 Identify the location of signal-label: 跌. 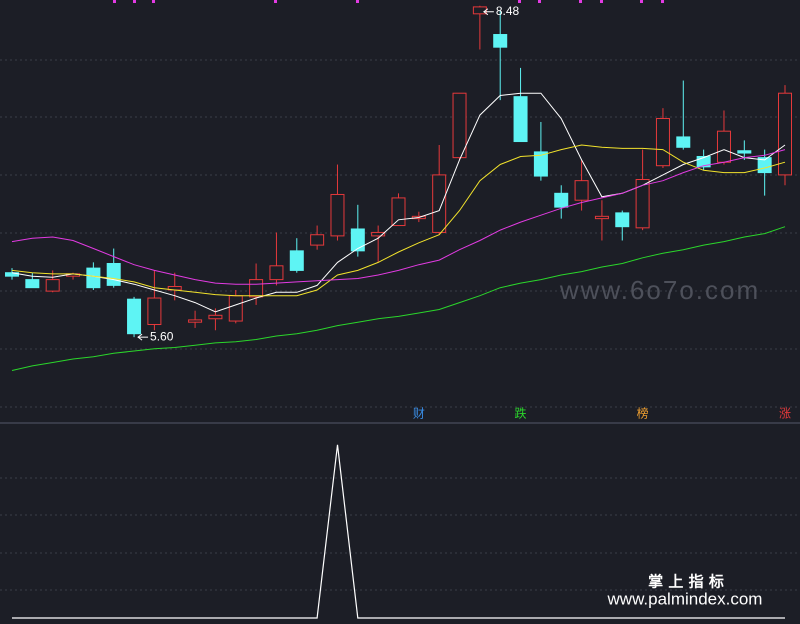
(521, 413).